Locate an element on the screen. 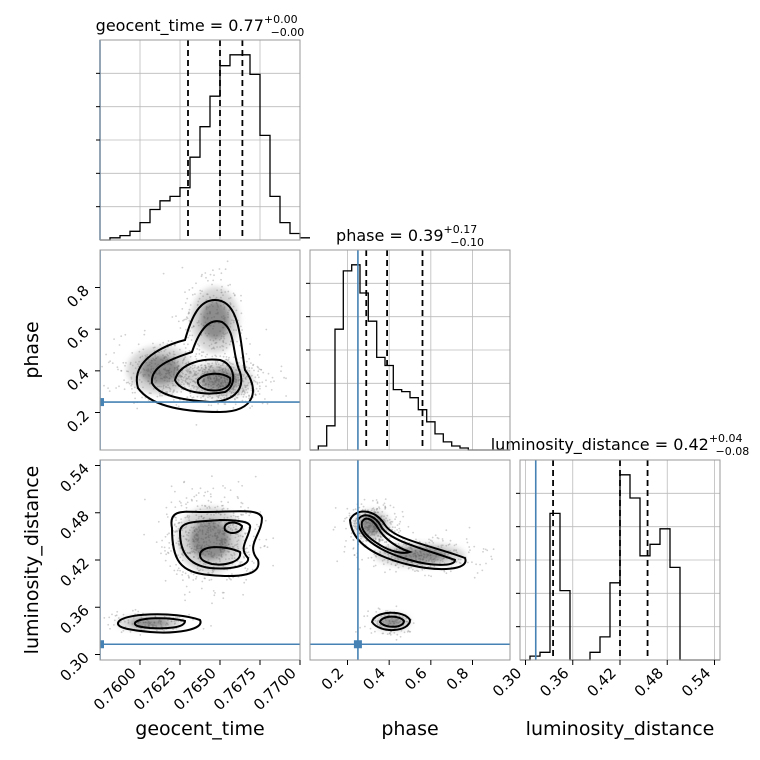  x-tick-label: 0.7650 is located at coordinates (195, 689).